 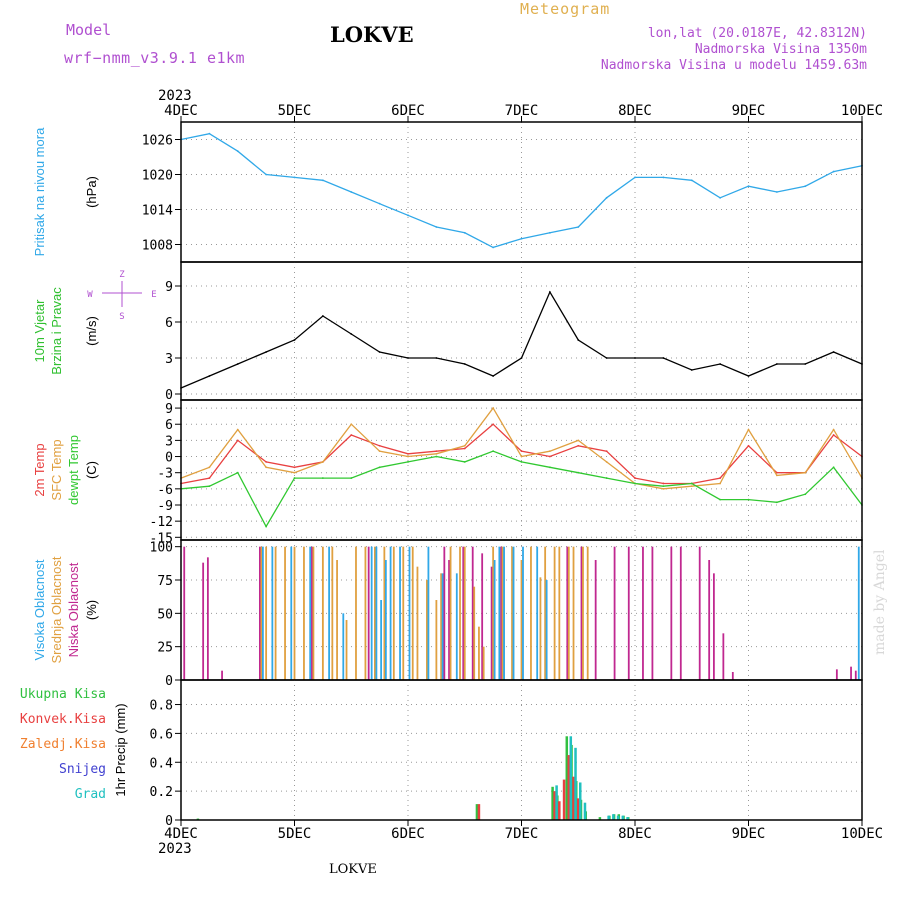 I want to click on legend-item: Snijeg, so click(x=82, y=769).